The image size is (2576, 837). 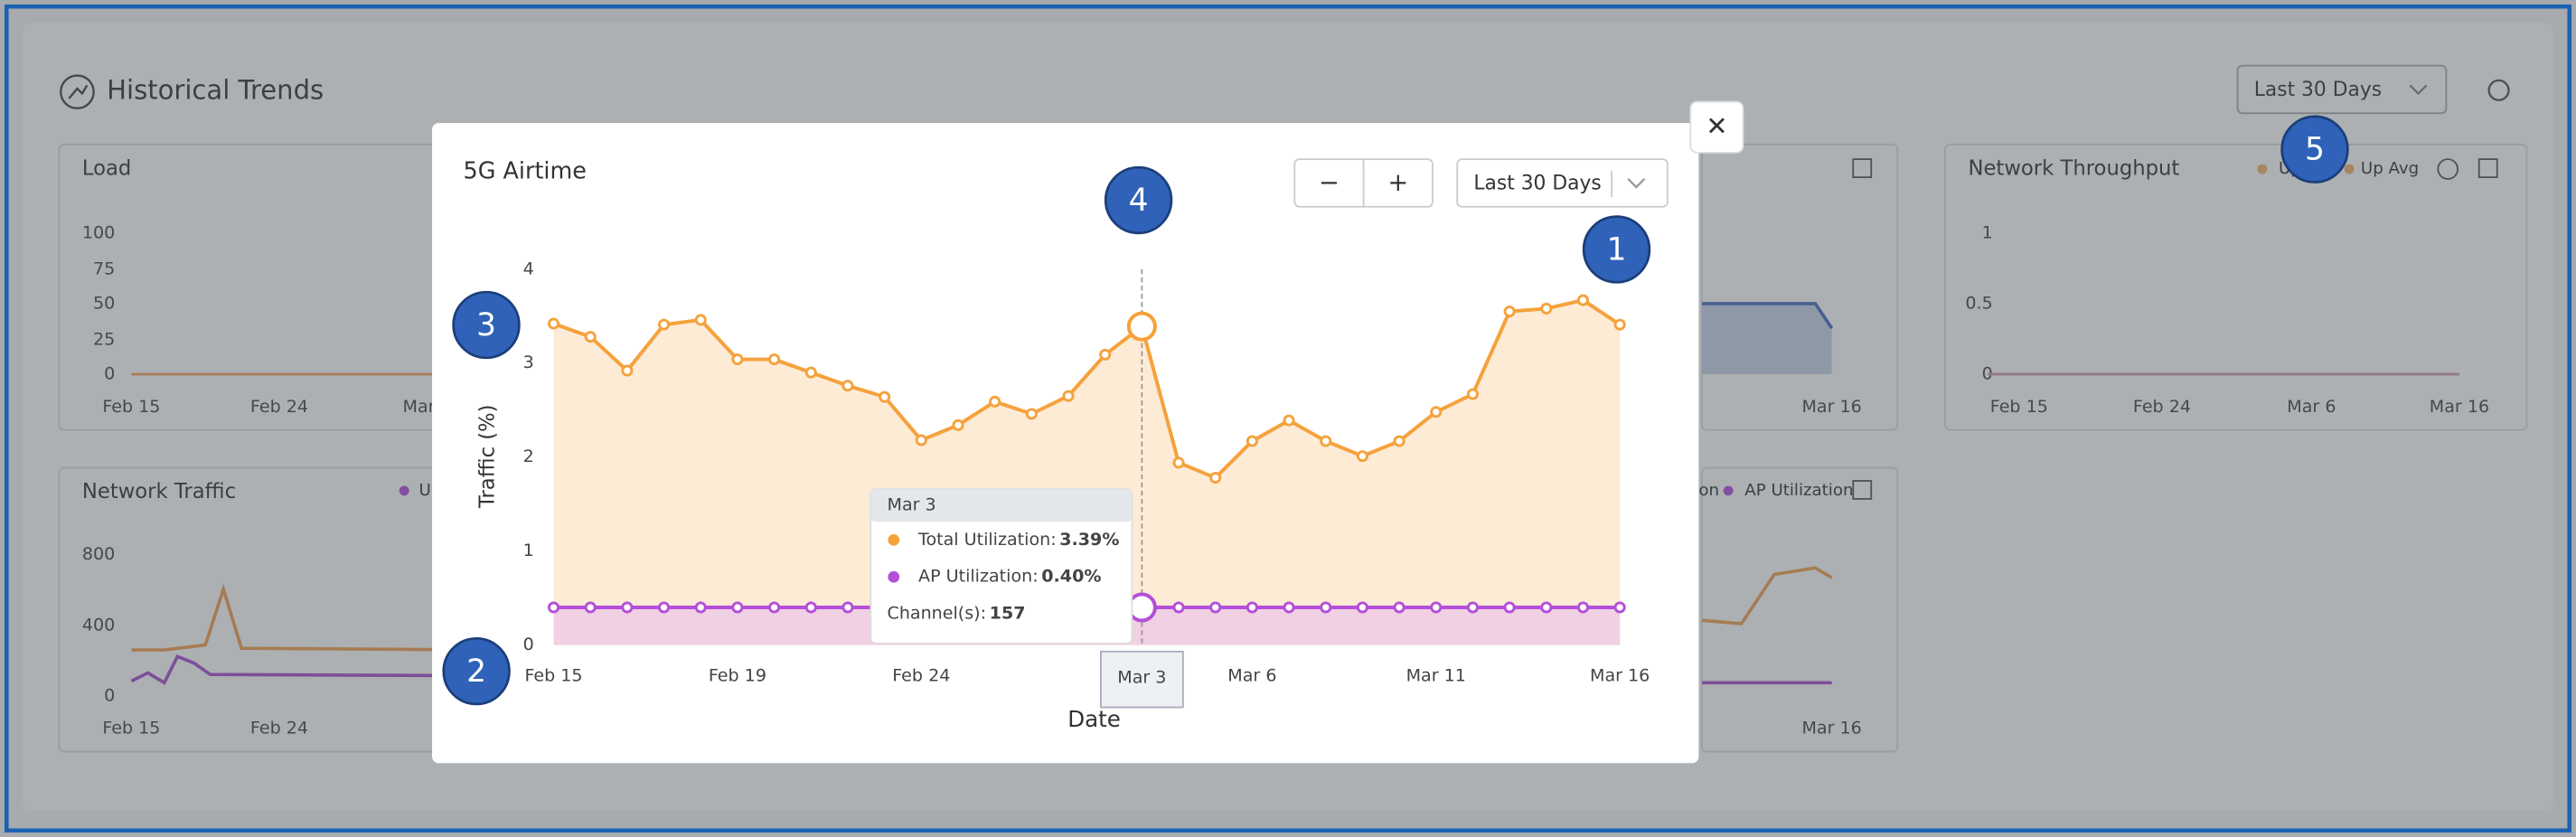 I want to click on y-tick-label: 25, so click(x=104, y=339).